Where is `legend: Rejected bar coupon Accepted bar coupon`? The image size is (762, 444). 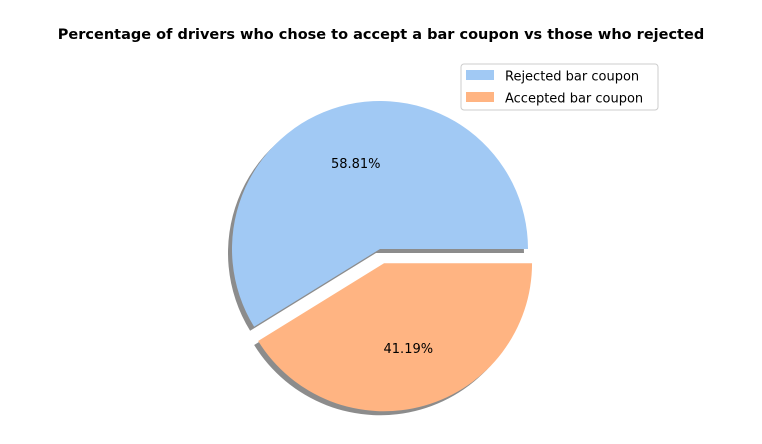
legend: Rejected bar coupon Accepted bar coupon is located at coordinates (559, 87).